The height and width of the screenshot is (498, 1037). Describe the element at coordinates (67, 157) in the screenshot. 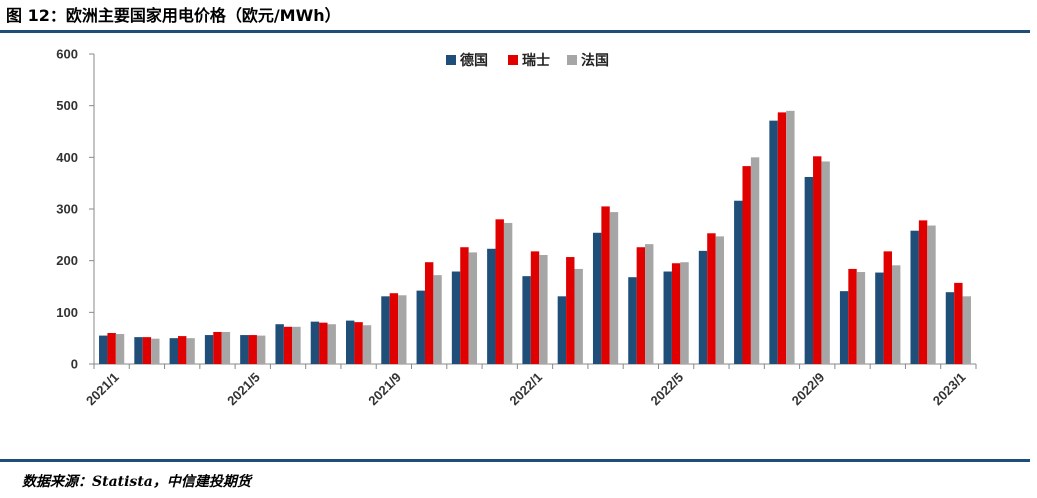

I see `y-tick-label: 400` at that location.